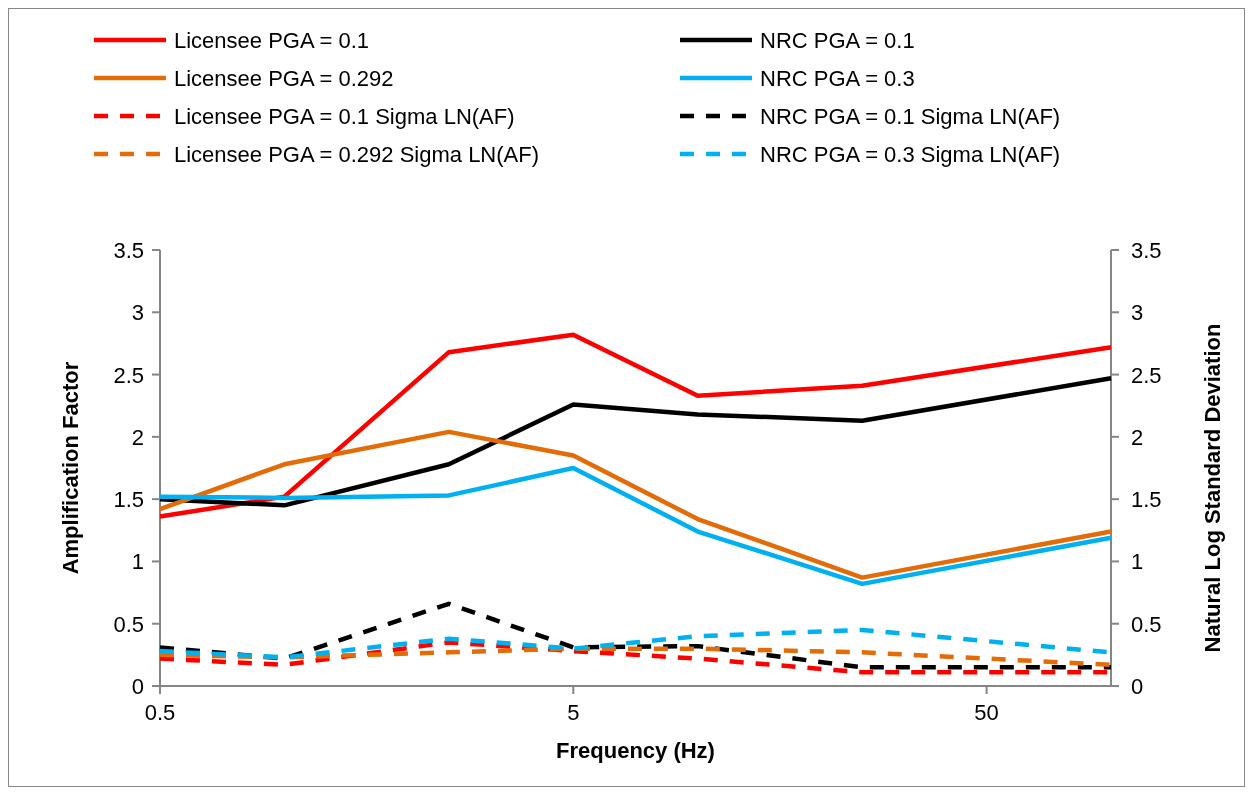 This screenshot has height=795, width=1253. Describe the element at coordinates (128, 624) in the screenshot. I see `y-tick-label: 0.5` at that location.